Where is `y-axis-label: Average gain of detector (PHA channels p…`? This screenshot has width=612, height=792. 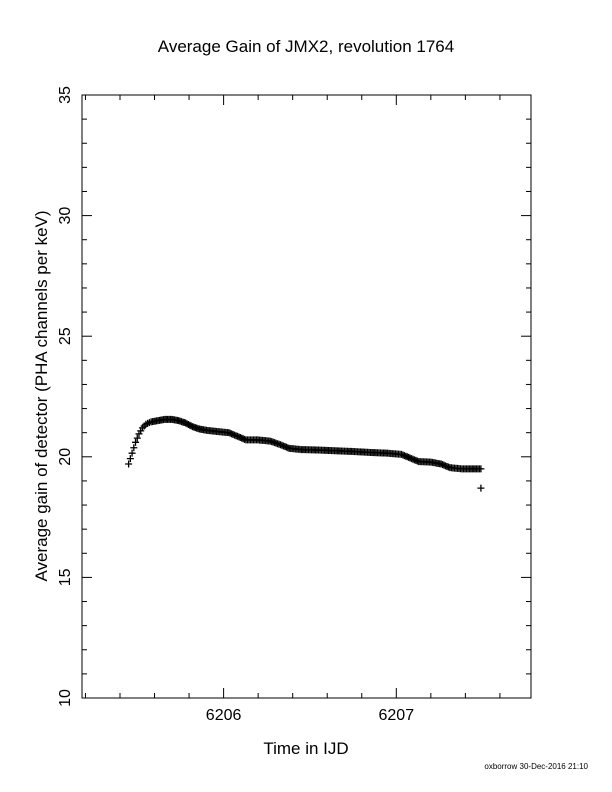
y-axis-label: Average gain of detector (PHA channels p… is located at coordinates (41, 395).